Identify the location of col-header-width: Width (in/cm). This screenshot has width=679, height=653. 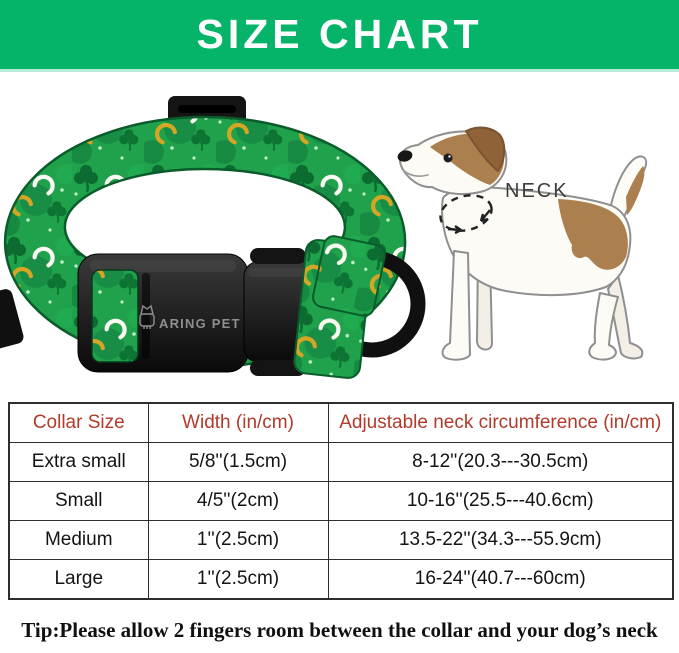
(238, 422).